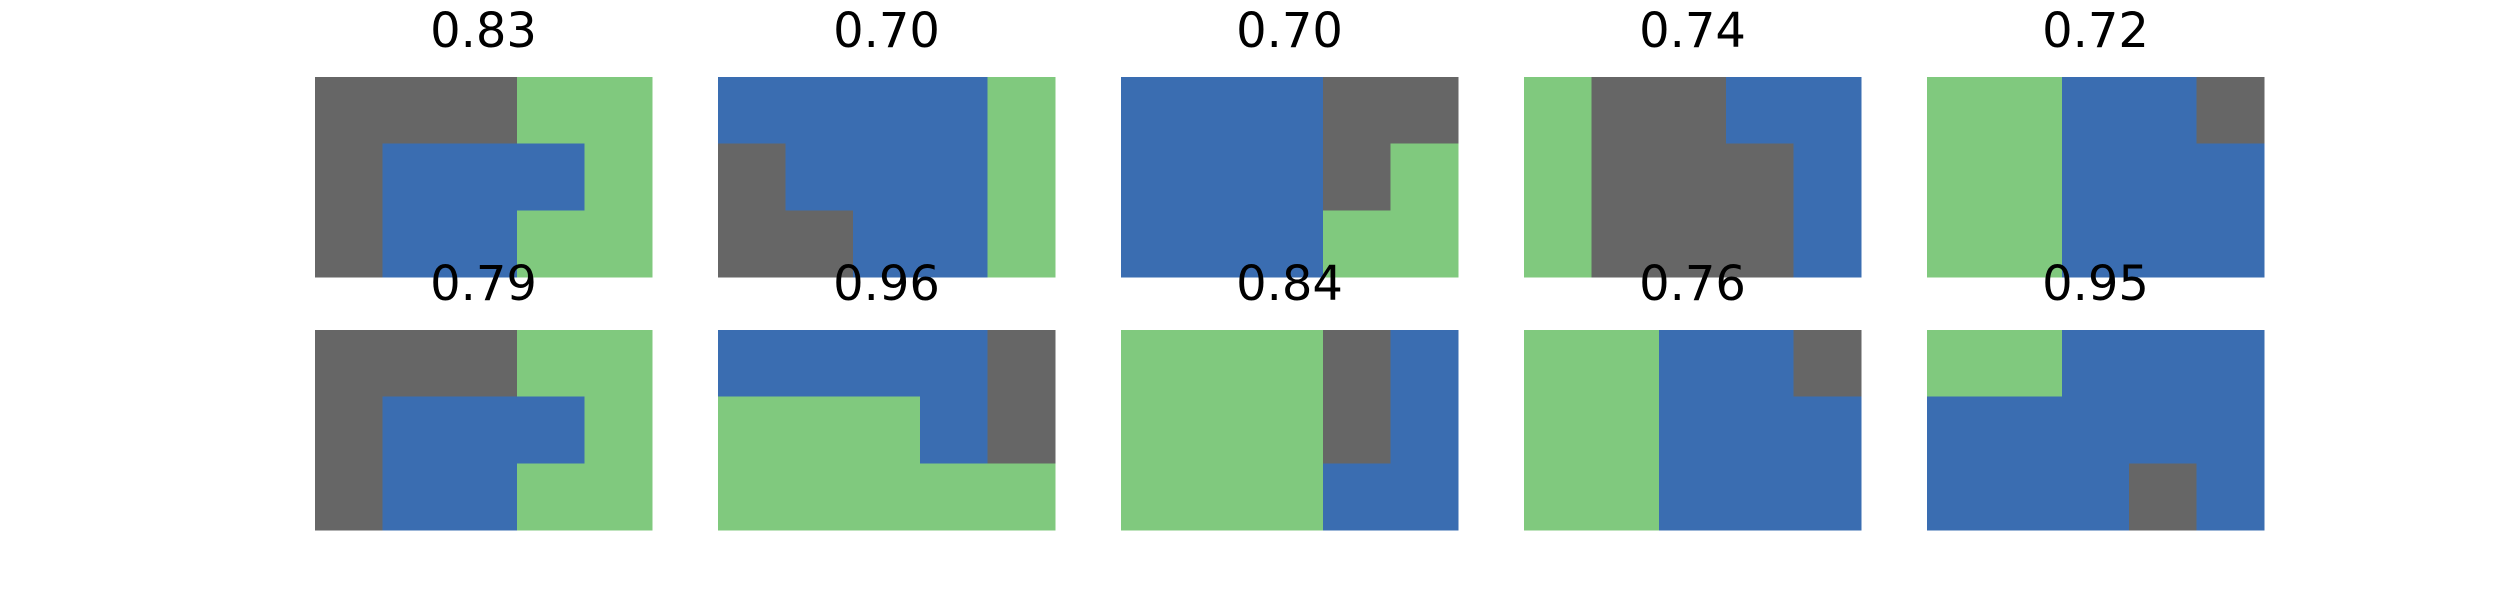  What do you see at coordinates (1289, 111) in the screenshot?
I see `panel-3-cell-r1c3-blue` at bounding box center [1289, 111].